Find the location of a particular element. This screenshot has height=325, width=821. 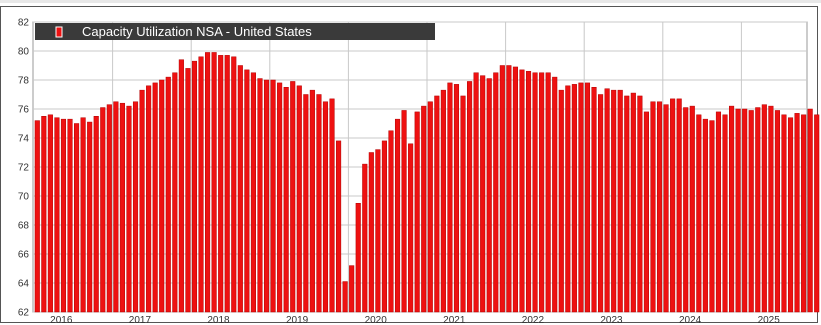

y-tick-label: 74 is located at coordinates (24, 139).